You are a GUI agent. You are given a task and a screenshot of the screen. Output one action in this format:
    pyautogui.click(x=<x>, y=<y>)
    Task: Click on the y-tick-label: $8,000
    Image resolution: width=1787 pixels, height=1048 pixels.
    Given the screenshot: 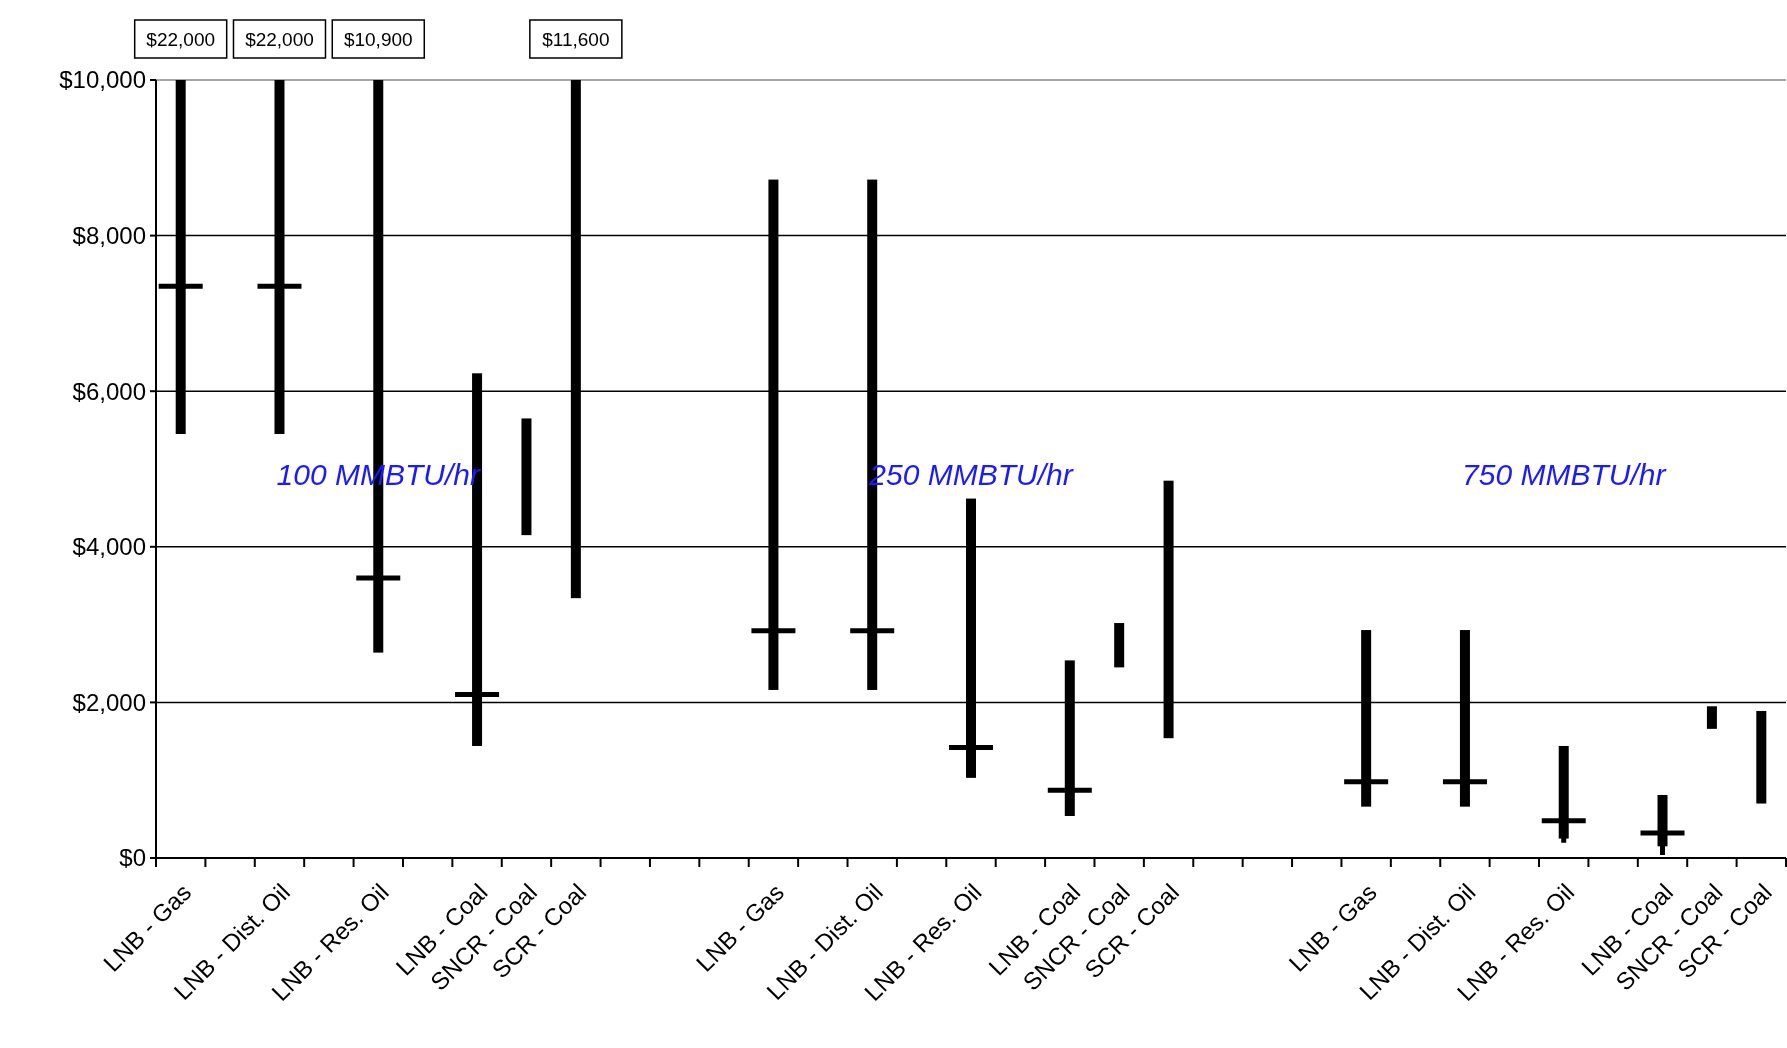 What is the action you would take?
    pyautogui.click(x=109, y=235)
    